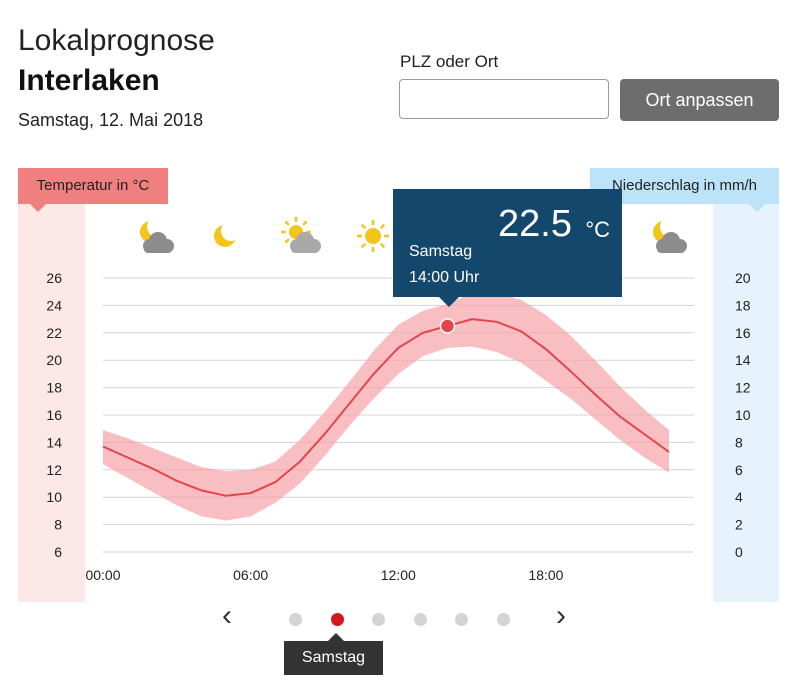 This screenshot has height=688, width=800. I want to click on y-tick-label-left: 6, so click(58, 552).